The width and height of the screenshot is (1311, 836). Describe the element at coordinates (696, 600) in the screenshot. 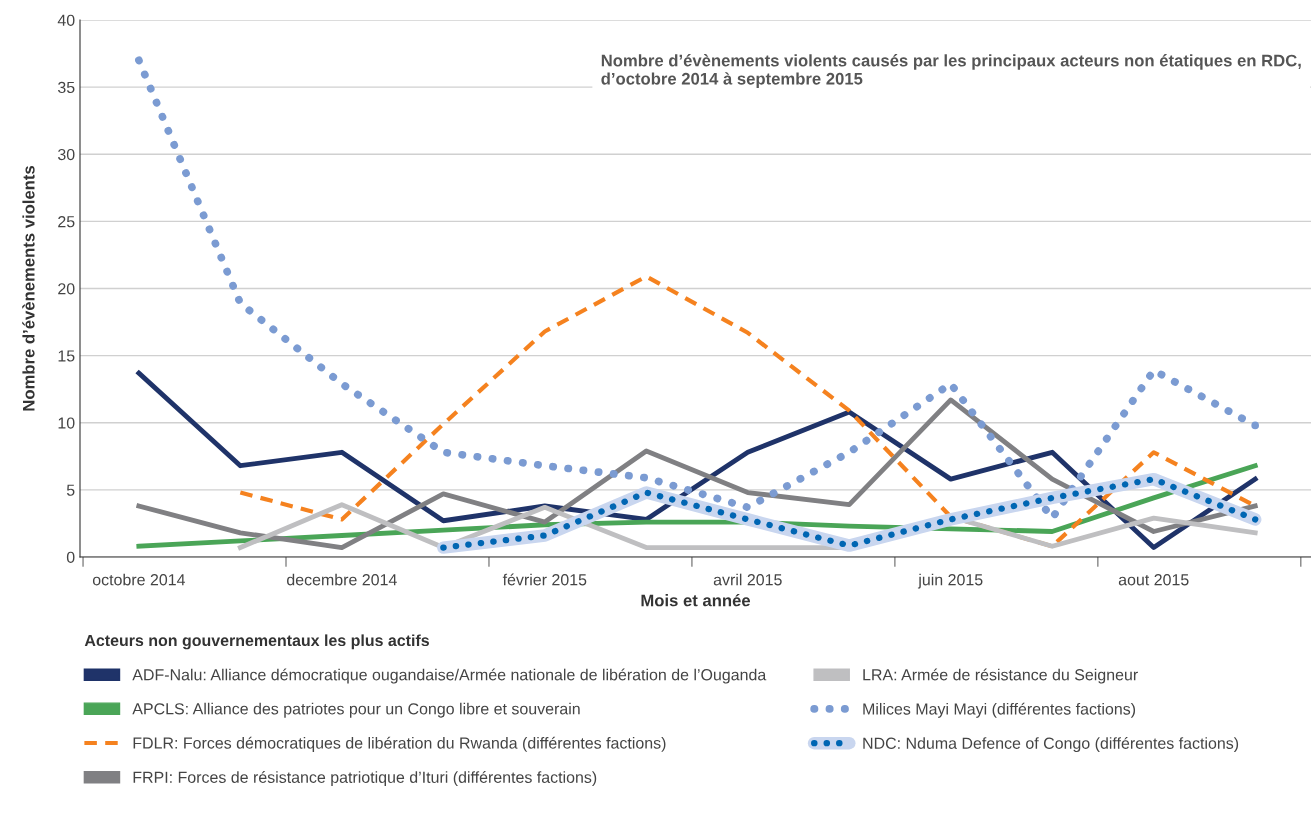

I see `x-axis-title: Mois et année` at that location.